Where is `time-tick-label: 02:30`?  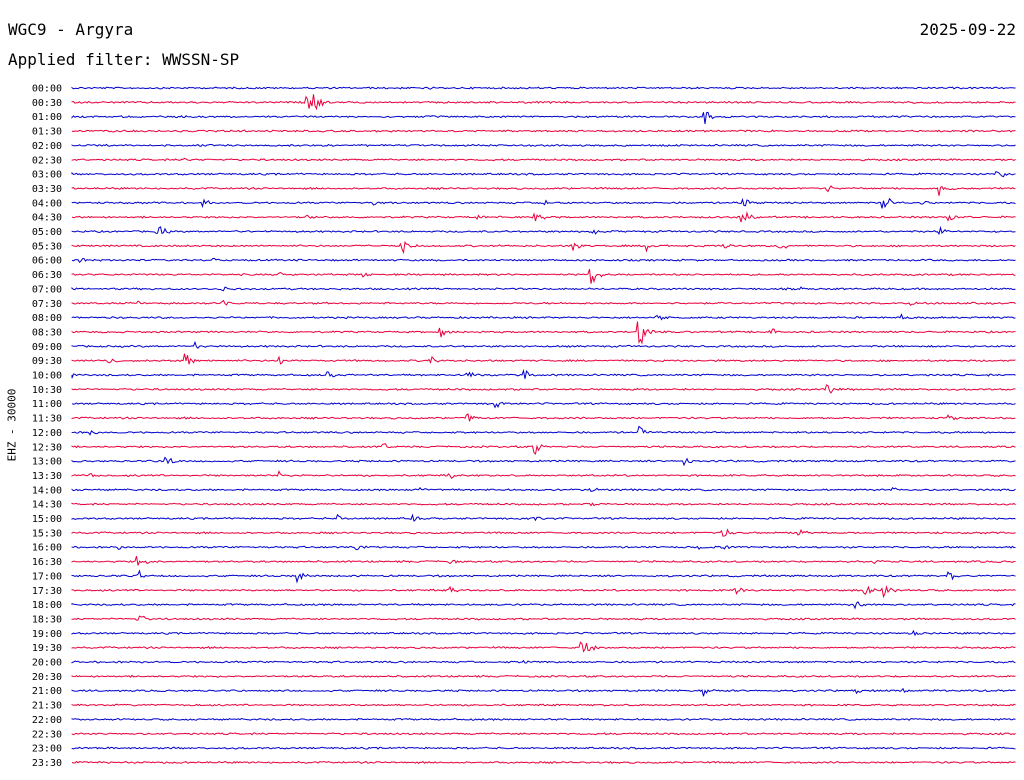 time-tick-label: 02:30 is located at coordinates (47, 160).